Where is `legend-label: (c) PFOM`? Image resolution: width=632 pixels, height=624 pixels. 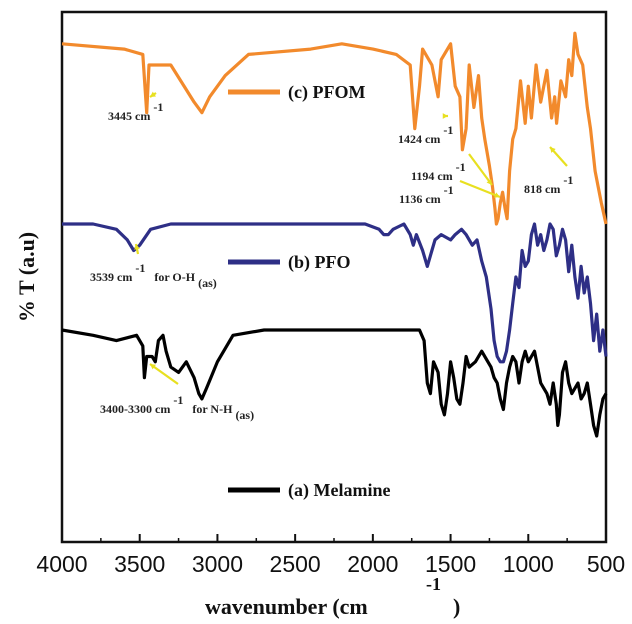
legend-label: (c) PFOM is located at coordinates (326, 92).